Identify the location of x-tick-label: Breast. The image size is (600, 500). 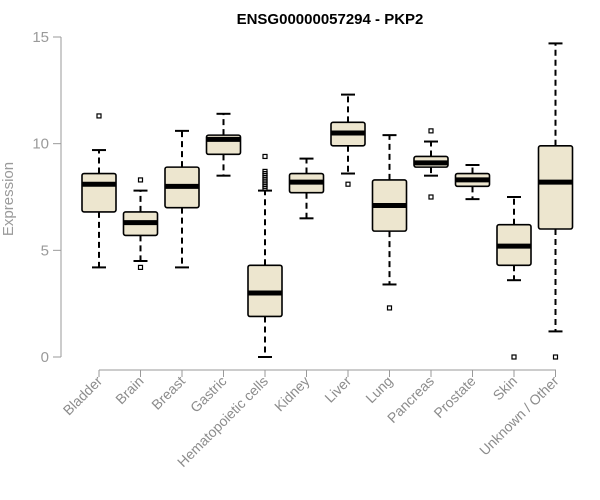
(168, 393).